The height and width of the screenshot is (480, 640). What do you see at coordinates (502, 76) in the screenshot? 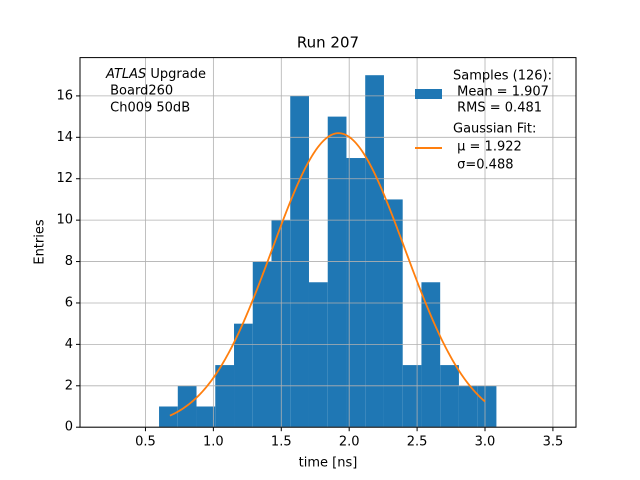
I see `legend-label: Samples (126):` at bounding box center [502, 76].